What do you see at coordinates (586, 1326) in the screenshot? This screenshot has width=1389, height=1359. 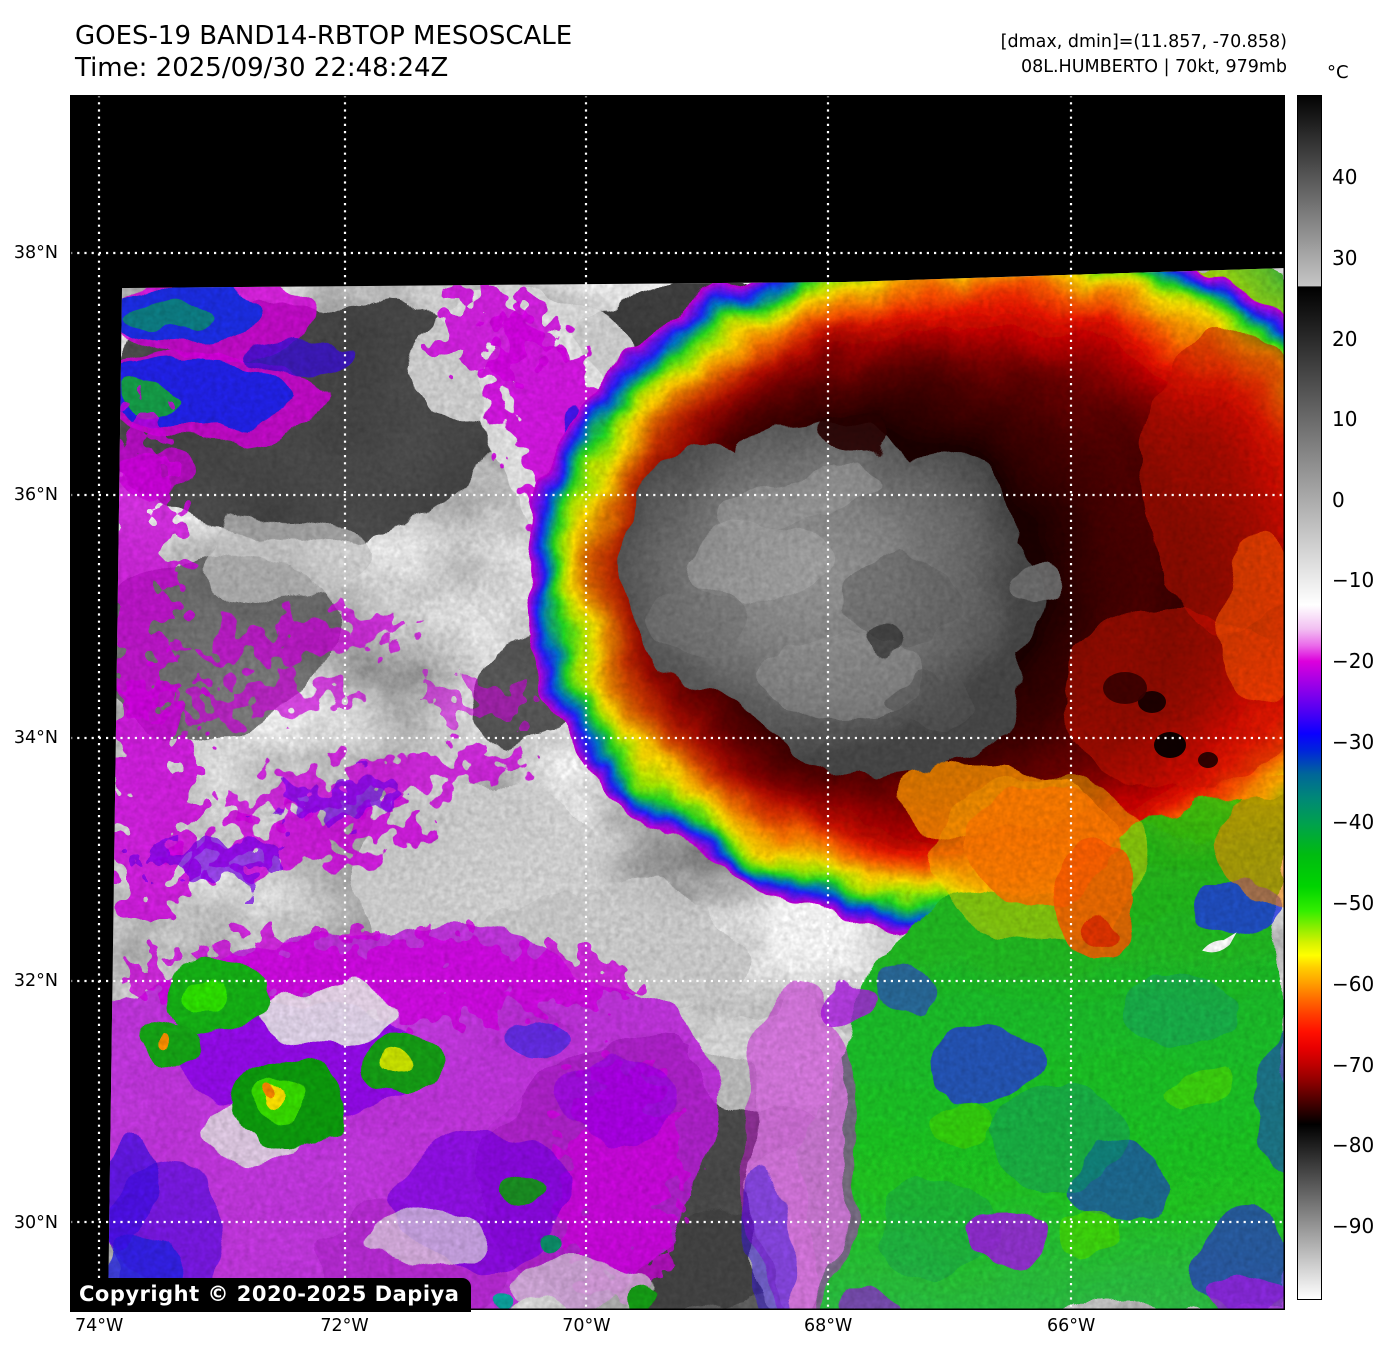 I see `lon-tick-label: 70°W` at bounding box center [586, 1326].